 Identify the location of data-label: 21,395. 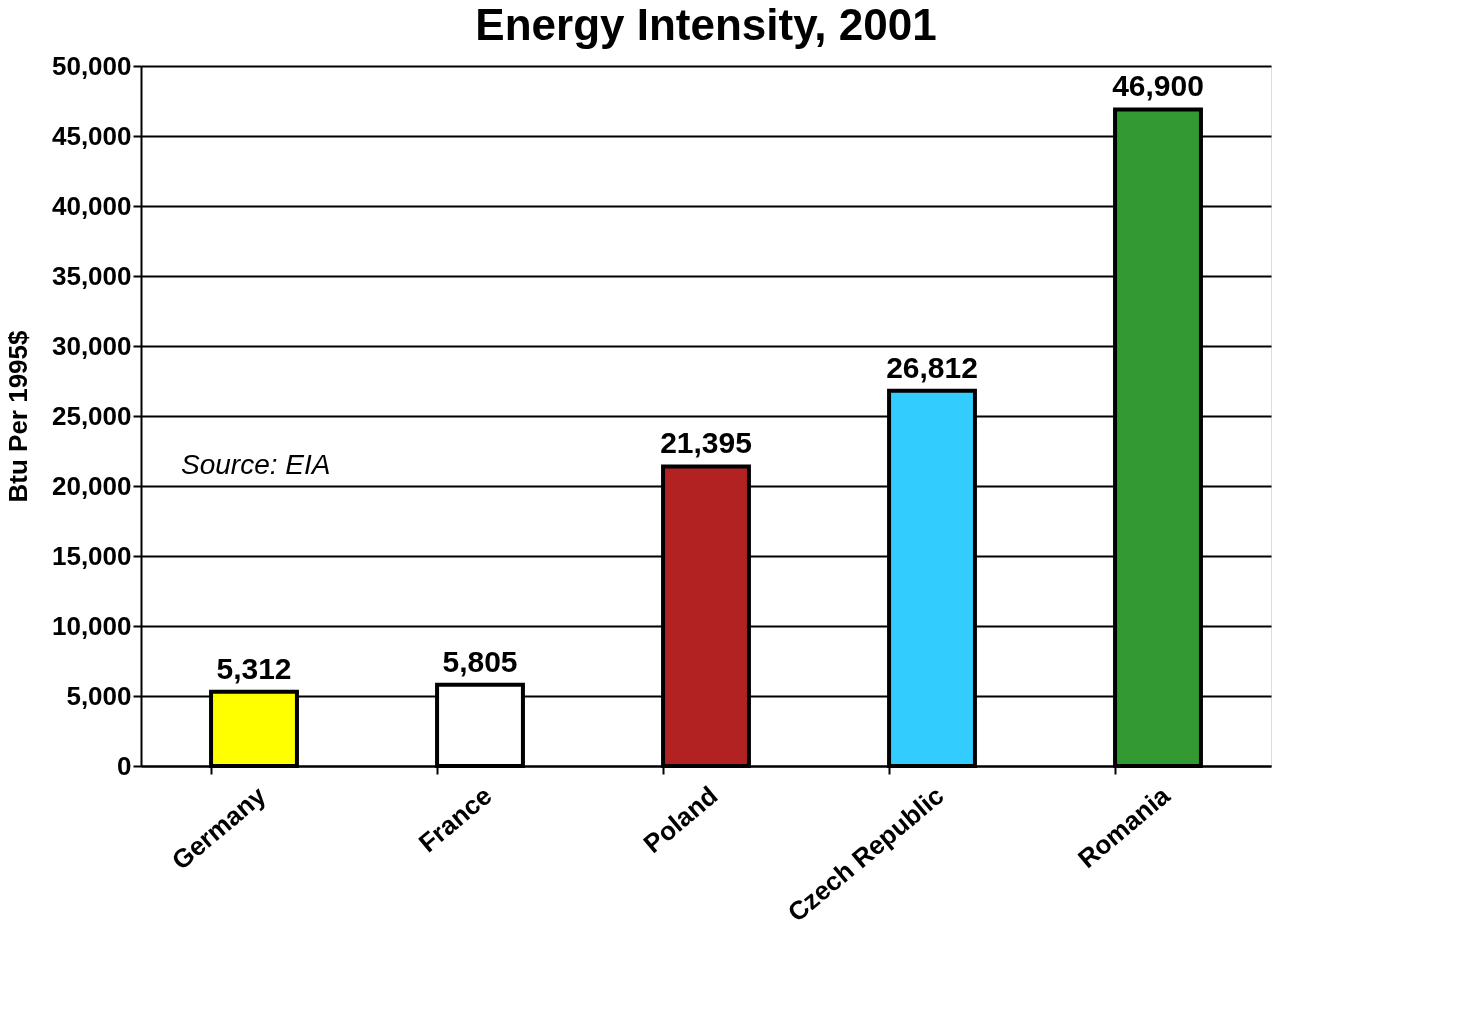
(706, 443).